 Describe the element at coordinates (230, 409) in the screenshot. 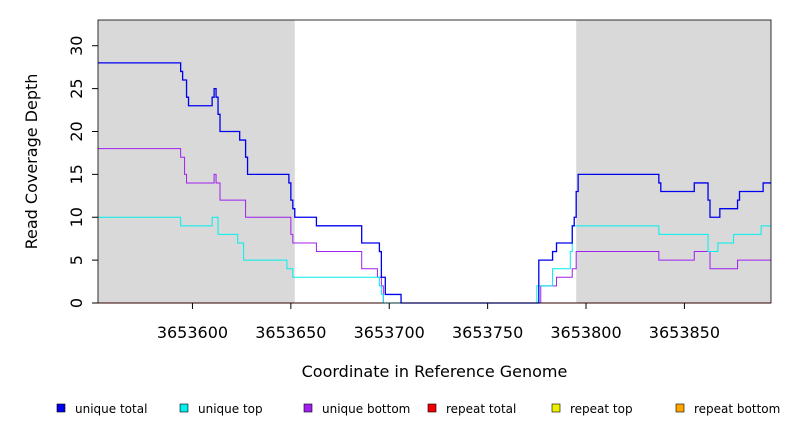

I see `legend-label-unique-top: unique top` at that location.